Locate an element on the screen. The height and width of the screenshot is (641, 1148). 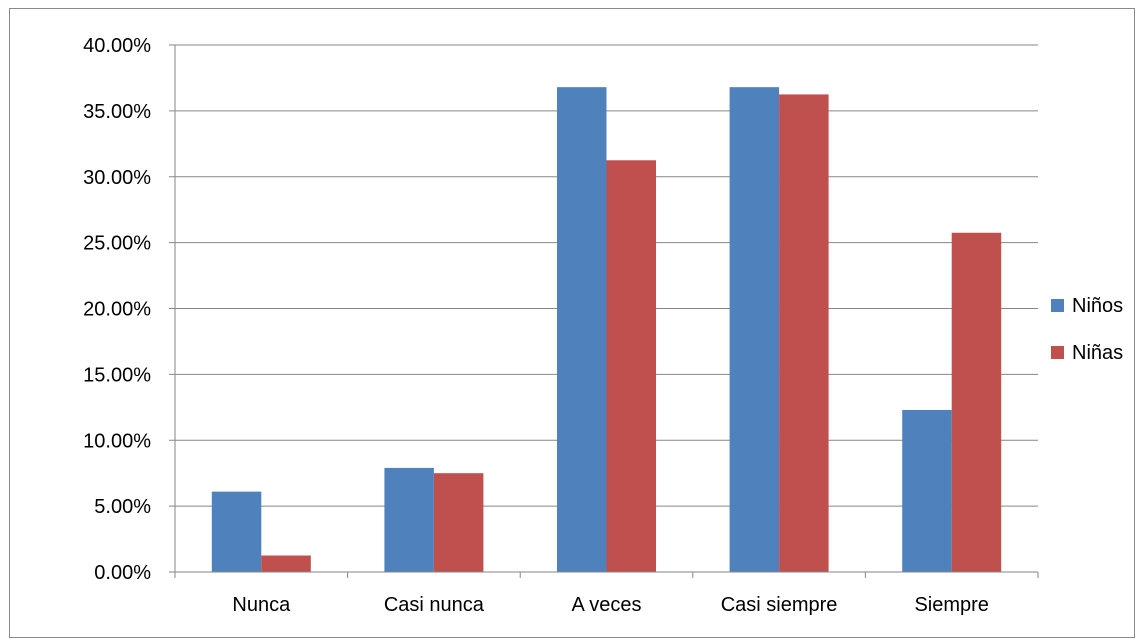
y-tick-label: 20.00% is located at coordinates (117, 310).